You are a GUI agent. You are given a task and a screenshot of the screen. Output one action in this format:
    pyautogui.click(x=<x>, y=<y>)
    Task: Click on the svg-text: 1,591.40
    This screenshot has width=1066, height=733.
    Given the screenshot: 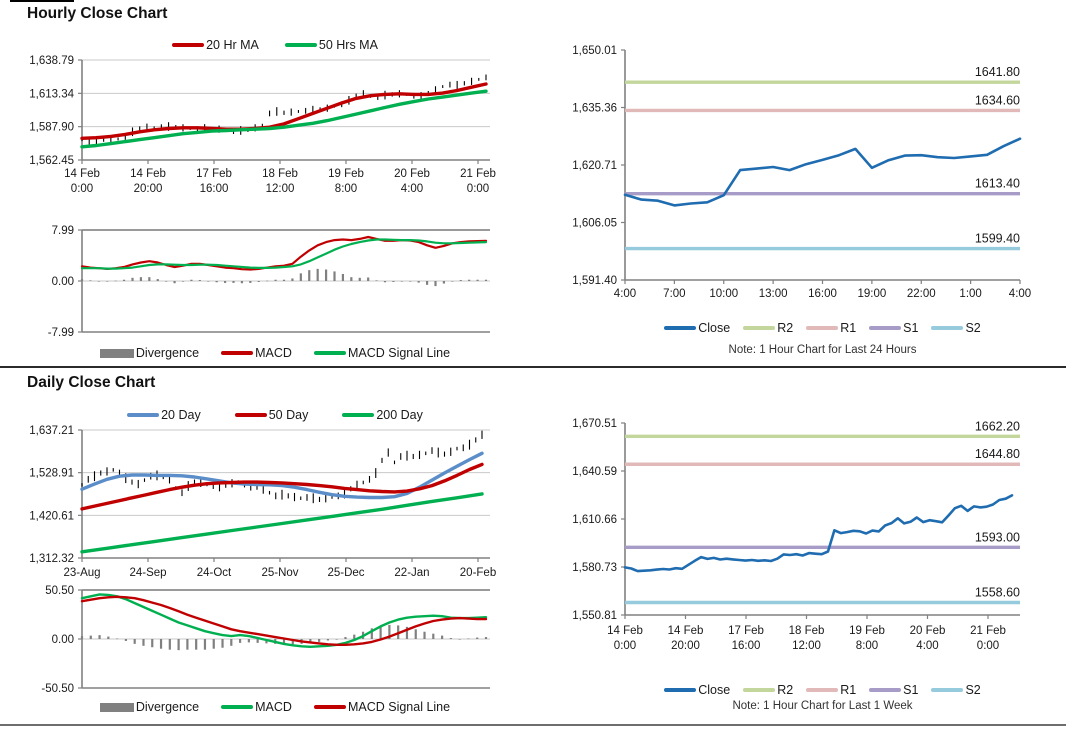 What is the action you would take?
    pyautogui.click(x=594, y=281)
    